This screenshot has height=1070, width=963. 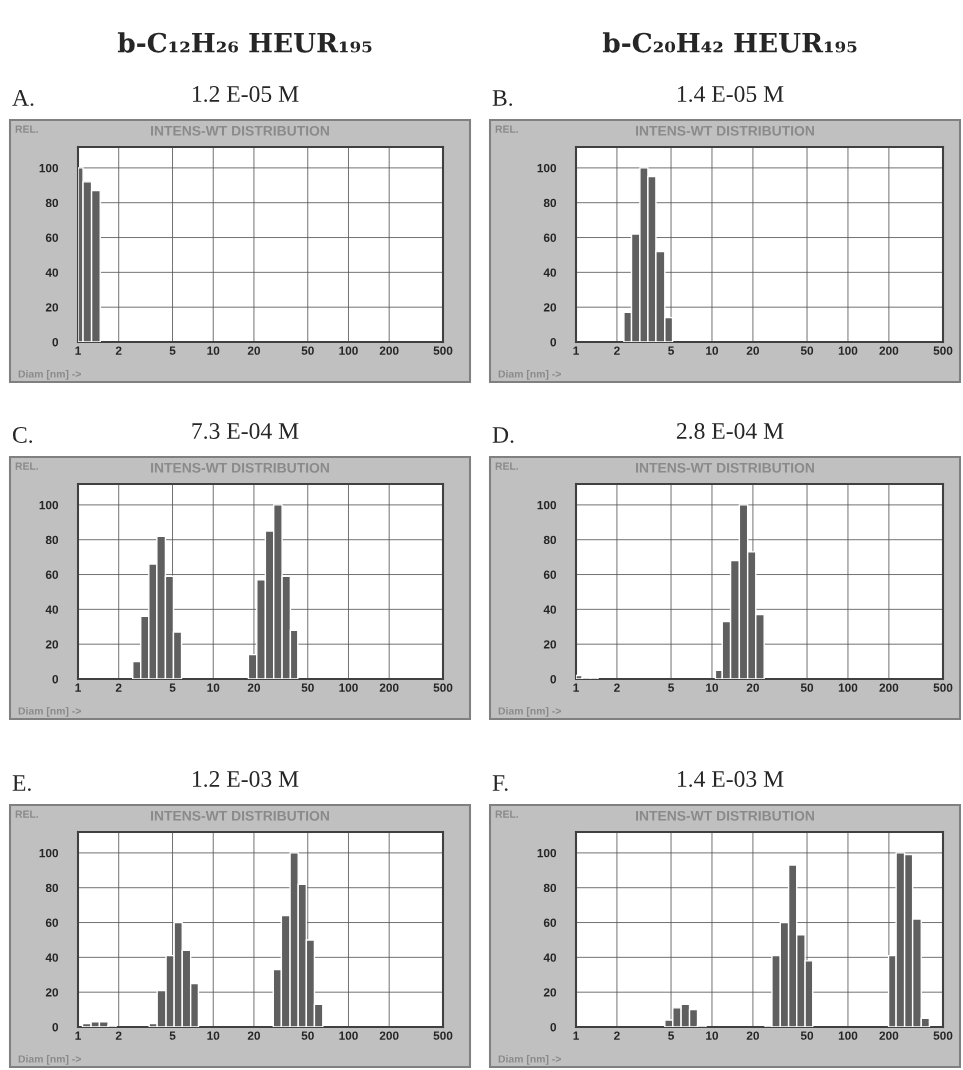 I want to click on chart-title: 1.2 E-03 M, so click(x=245, y=779).